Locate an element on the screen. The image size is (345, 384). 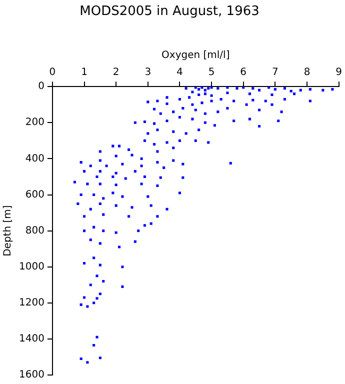
x-tick-label: 5 is located at coordinates (211, 72).